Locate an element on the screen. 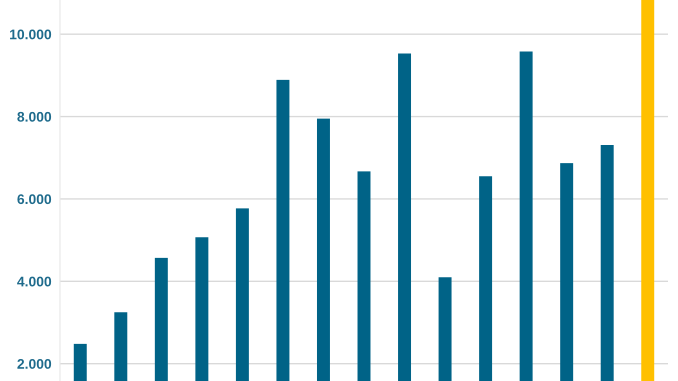 The image size is (678, 381). y-tick-label: 10.000 is located at coordinates (31, 35).